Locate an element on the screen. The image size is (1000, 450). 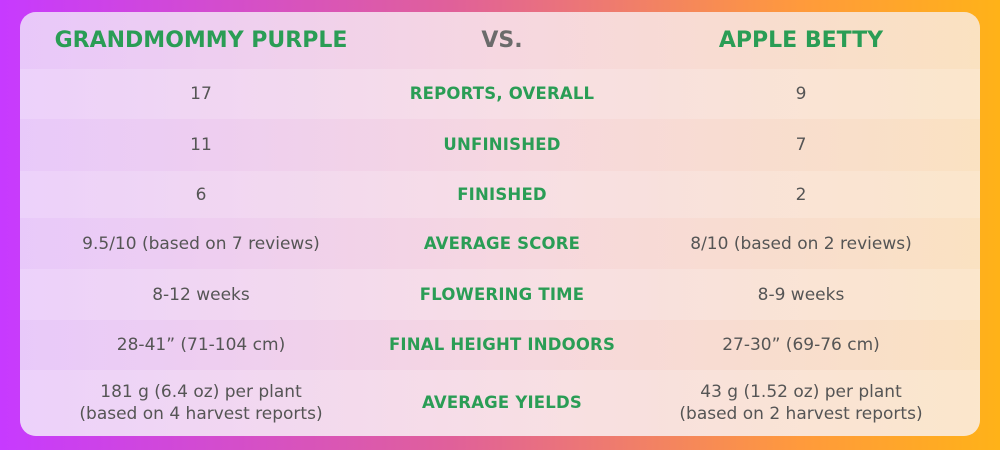
left-value-line-1: 181 g (6.4 oz) per plant is located at coordinates (201, 392).